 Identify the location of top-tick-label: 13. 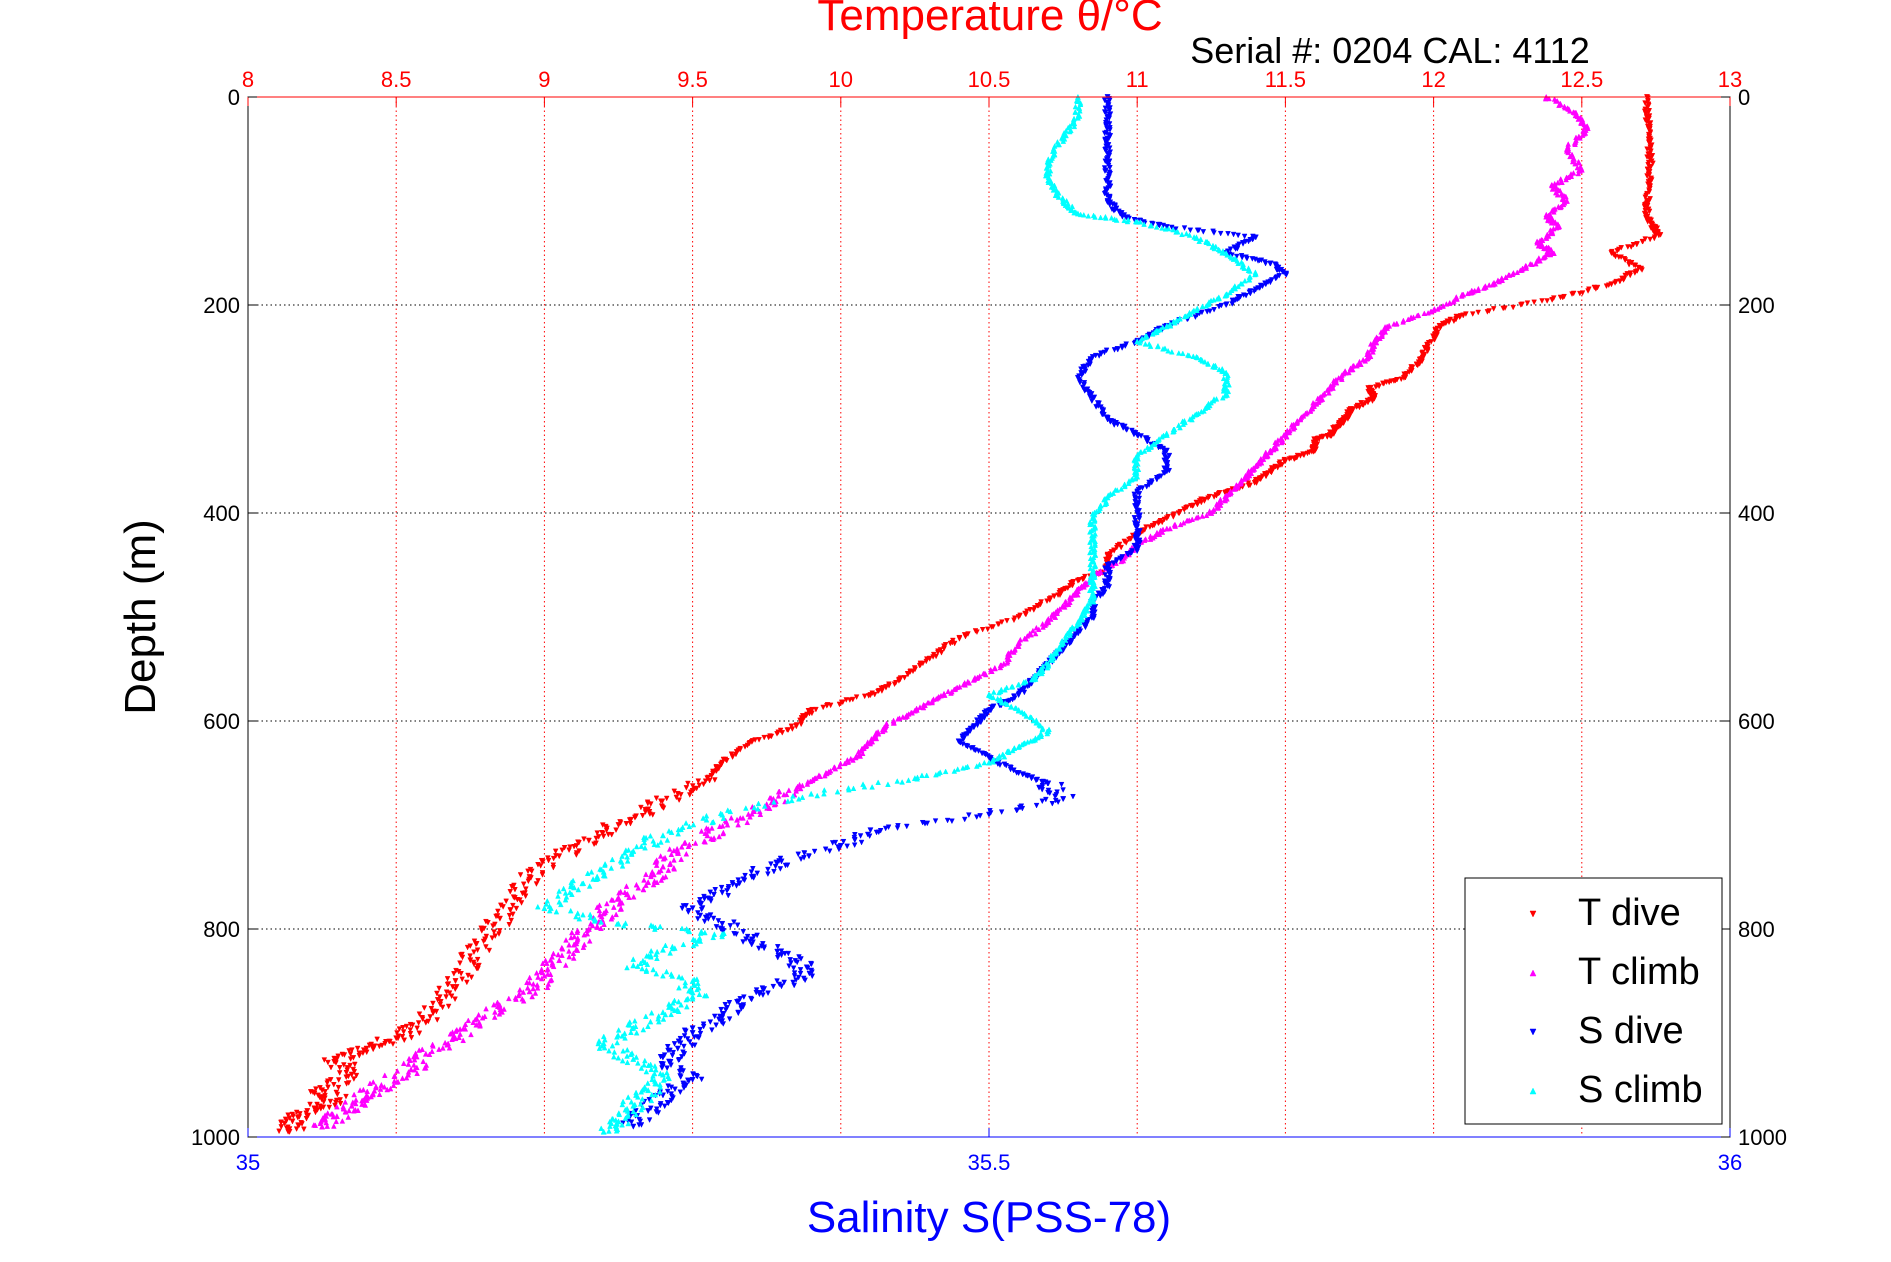
(1730, 79).